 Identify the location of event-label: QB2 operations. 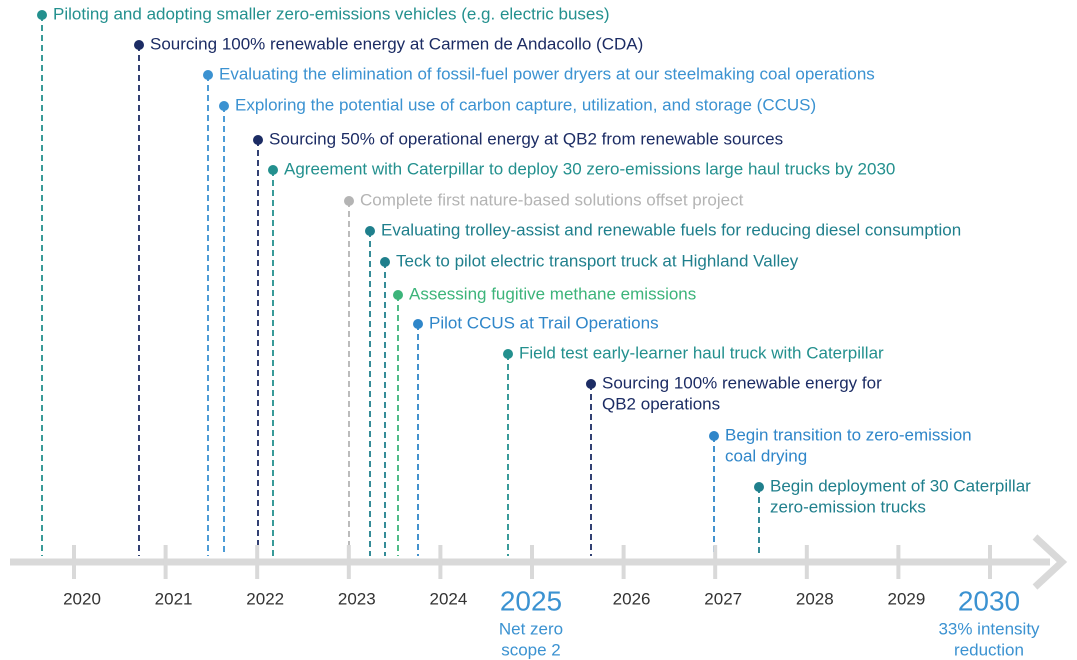
(661, 403).